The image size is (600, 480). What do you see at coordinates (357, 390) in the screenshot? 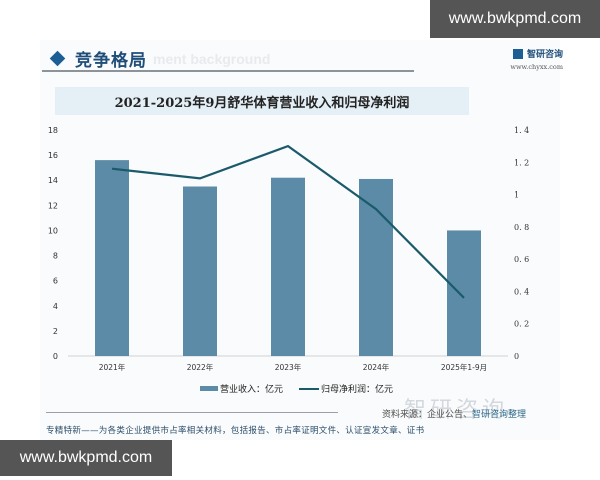
I see `legend-line-label: 归母净利润：亿元` at bounding box center [357, 390].